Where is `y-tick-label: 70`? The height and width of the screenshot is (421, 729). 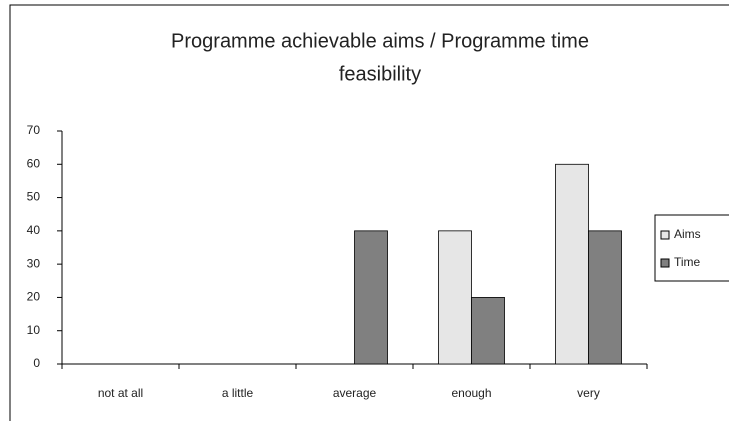
y-tick-label: 70 is located at coordinates (34, 130).